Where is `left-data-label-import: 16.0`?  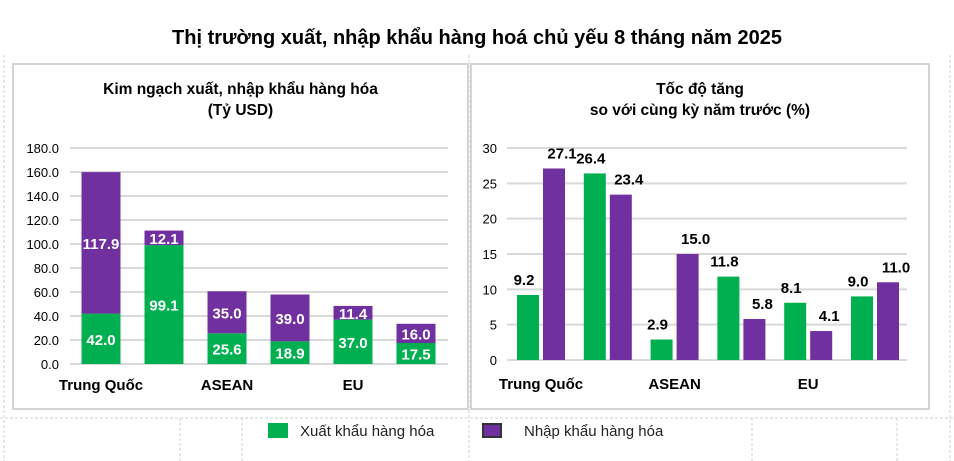 left-data-label-import: 16.0 is located at coordinates (415, 334).